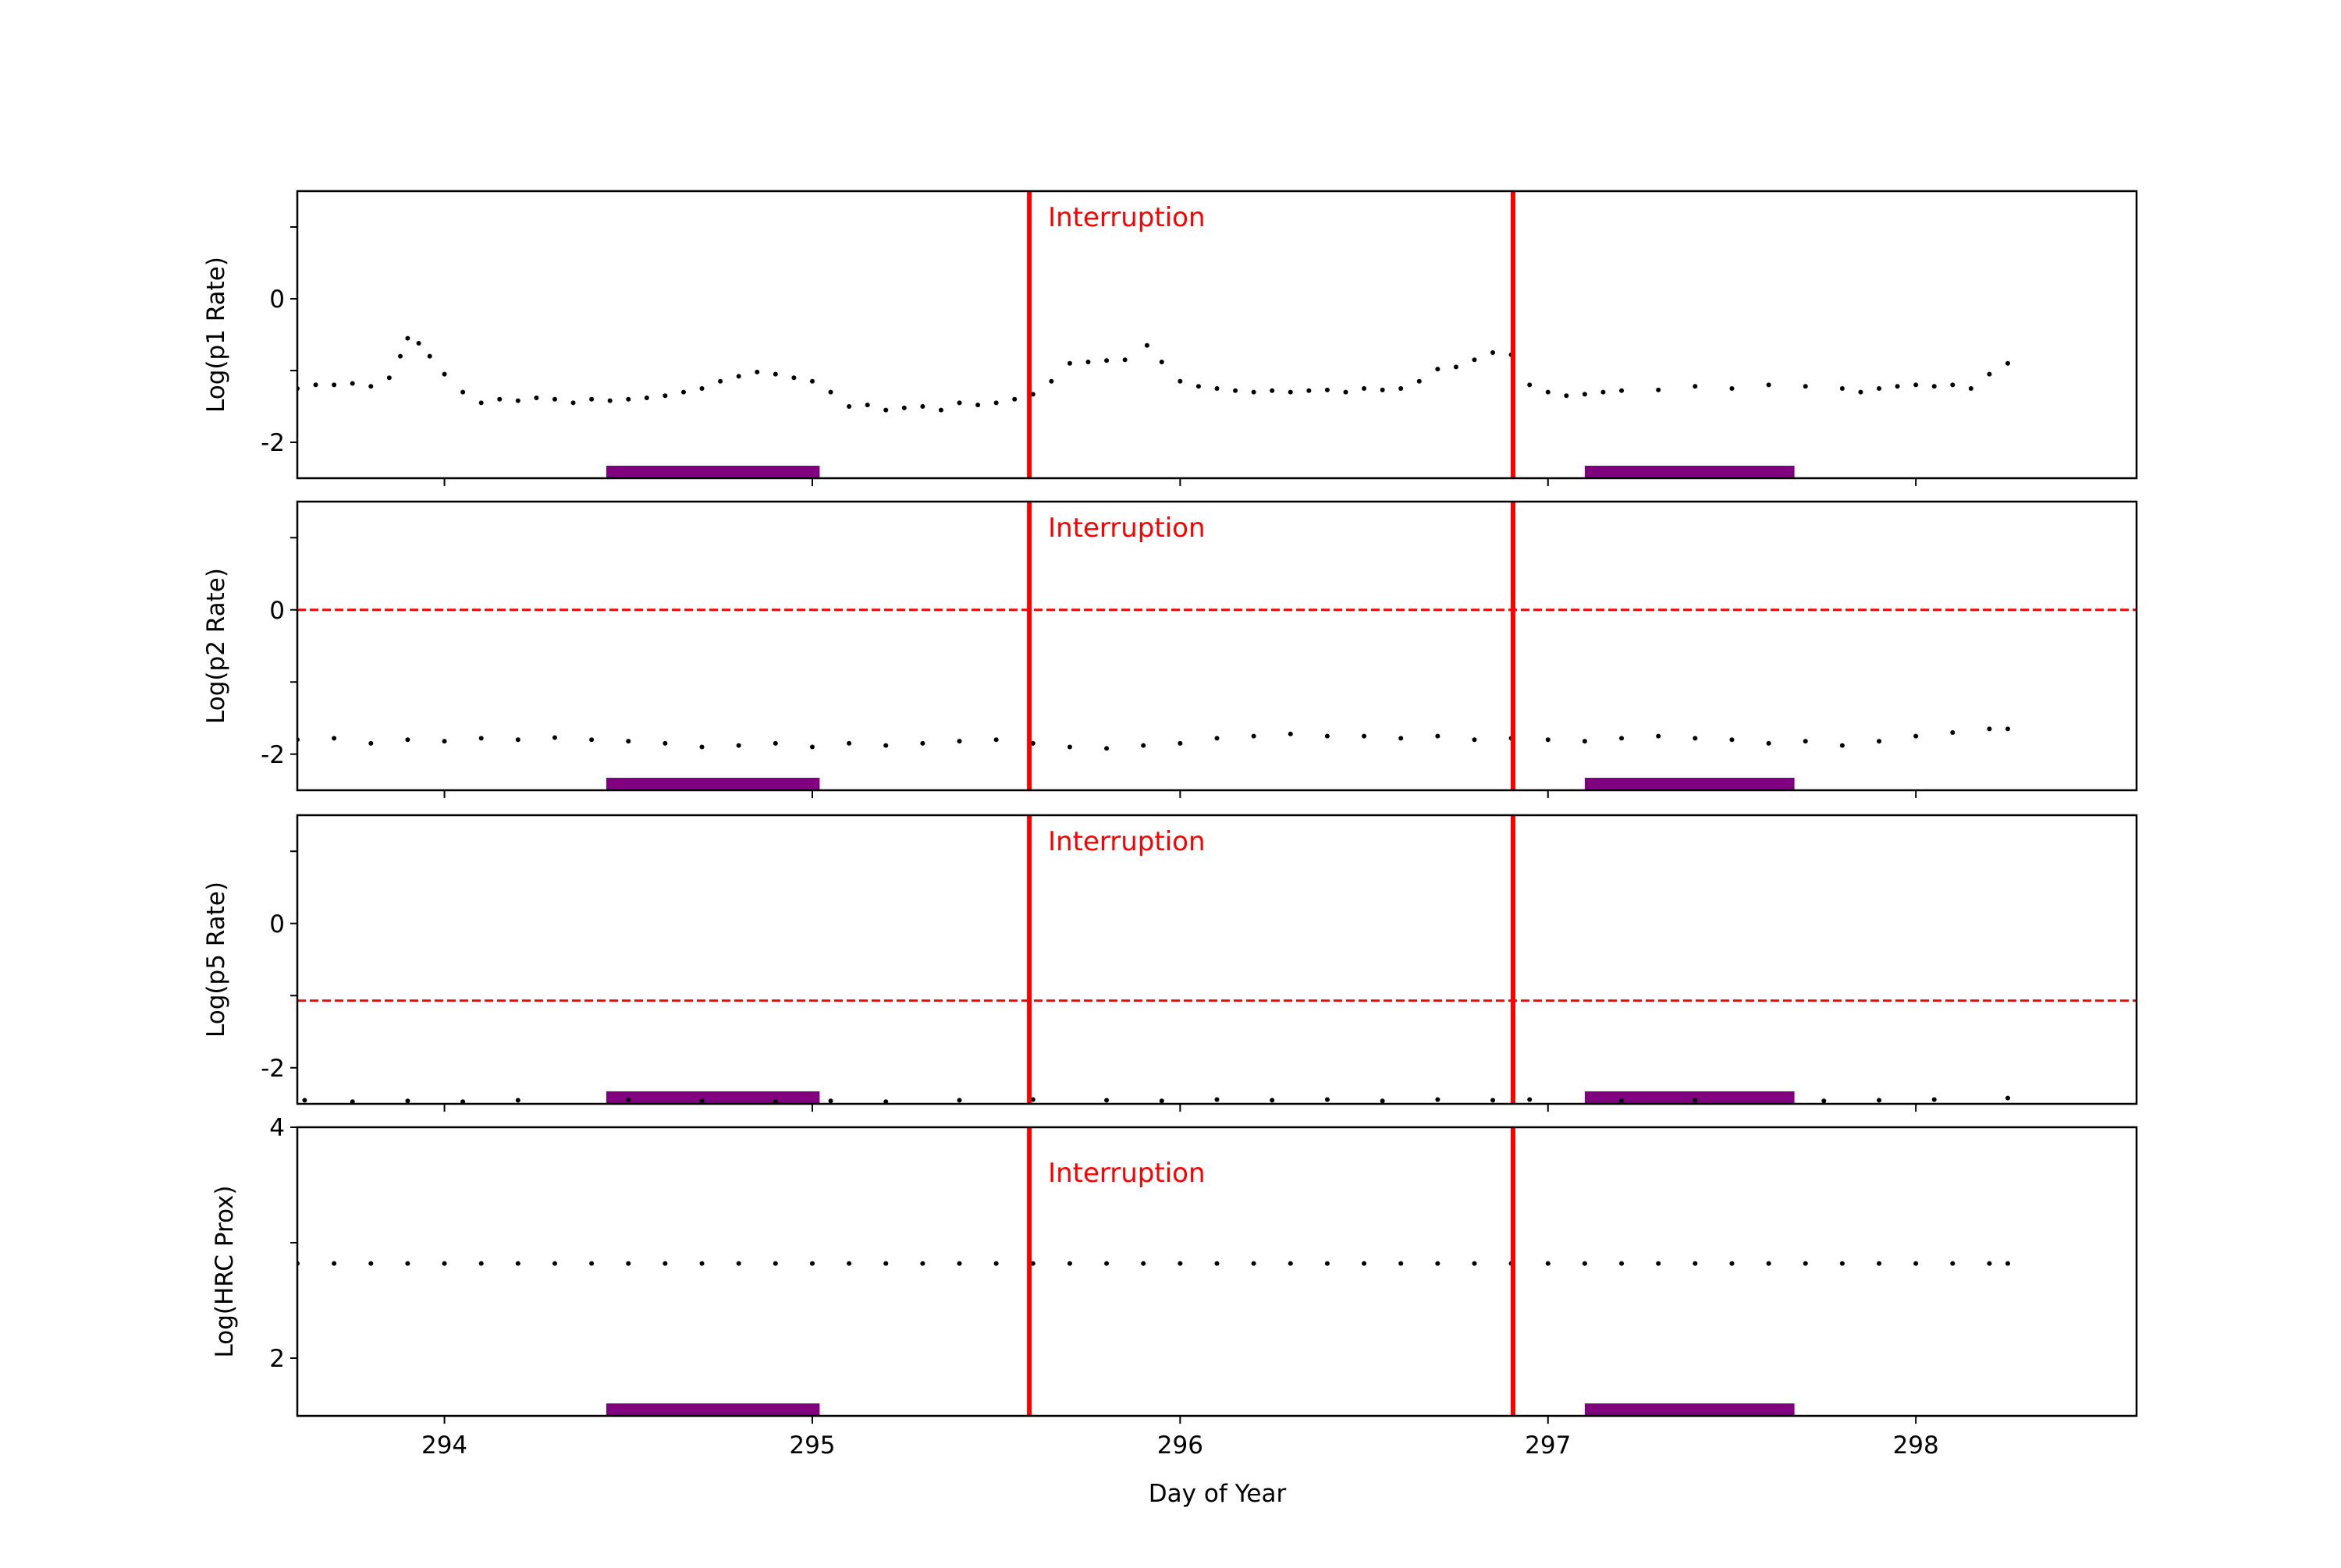 This screenshot has height=1568, width=2341. I want to click on y-tick-label: 4, so click(277, 1128).